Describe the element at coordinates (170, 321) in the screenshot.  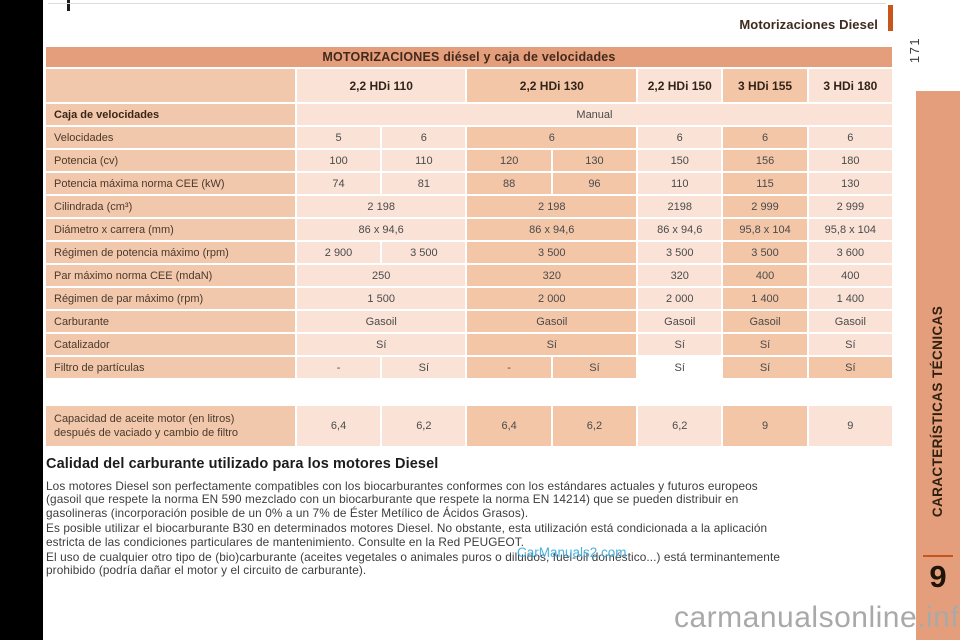
I see `row-label: Carburante` at that location.